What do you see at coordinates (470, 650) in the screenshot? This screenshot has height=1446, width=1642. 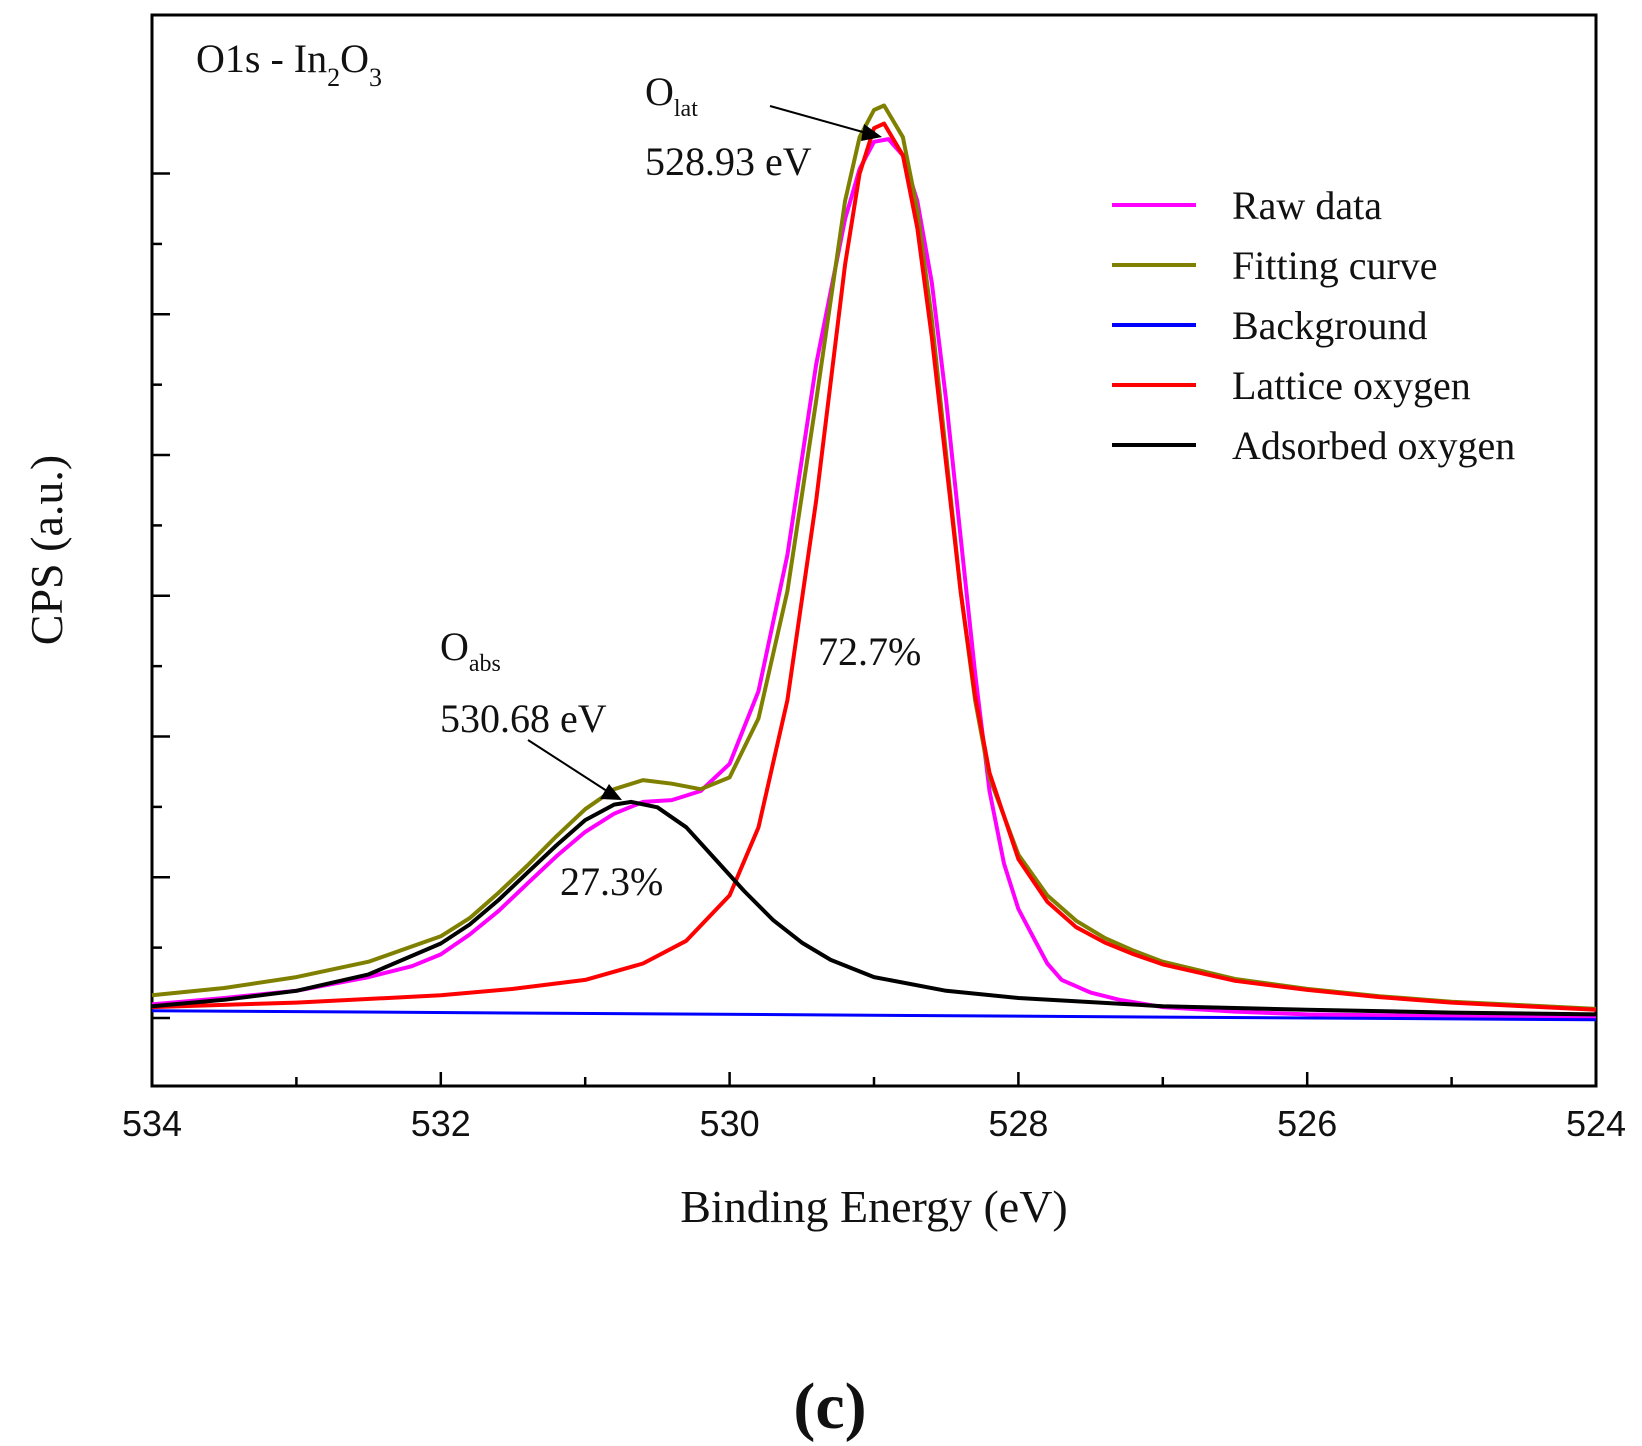 I see `adsorbed-peak-label: Oabs` at bounding box center [470, 650].